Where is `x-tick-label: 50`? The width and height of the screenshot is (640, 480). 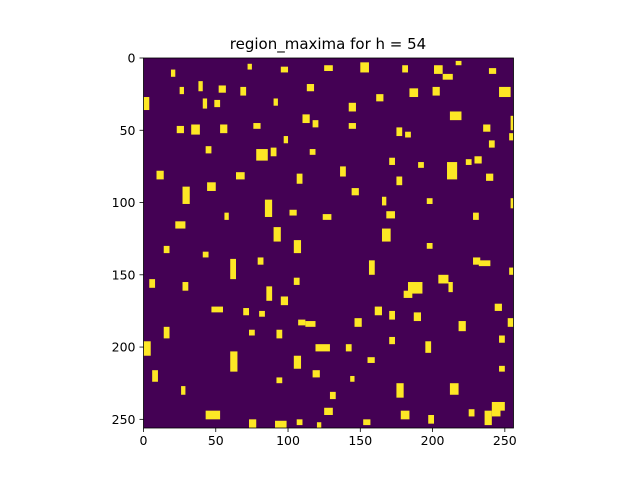
x-tick-label: 50 is located at coordinates (216, 440).